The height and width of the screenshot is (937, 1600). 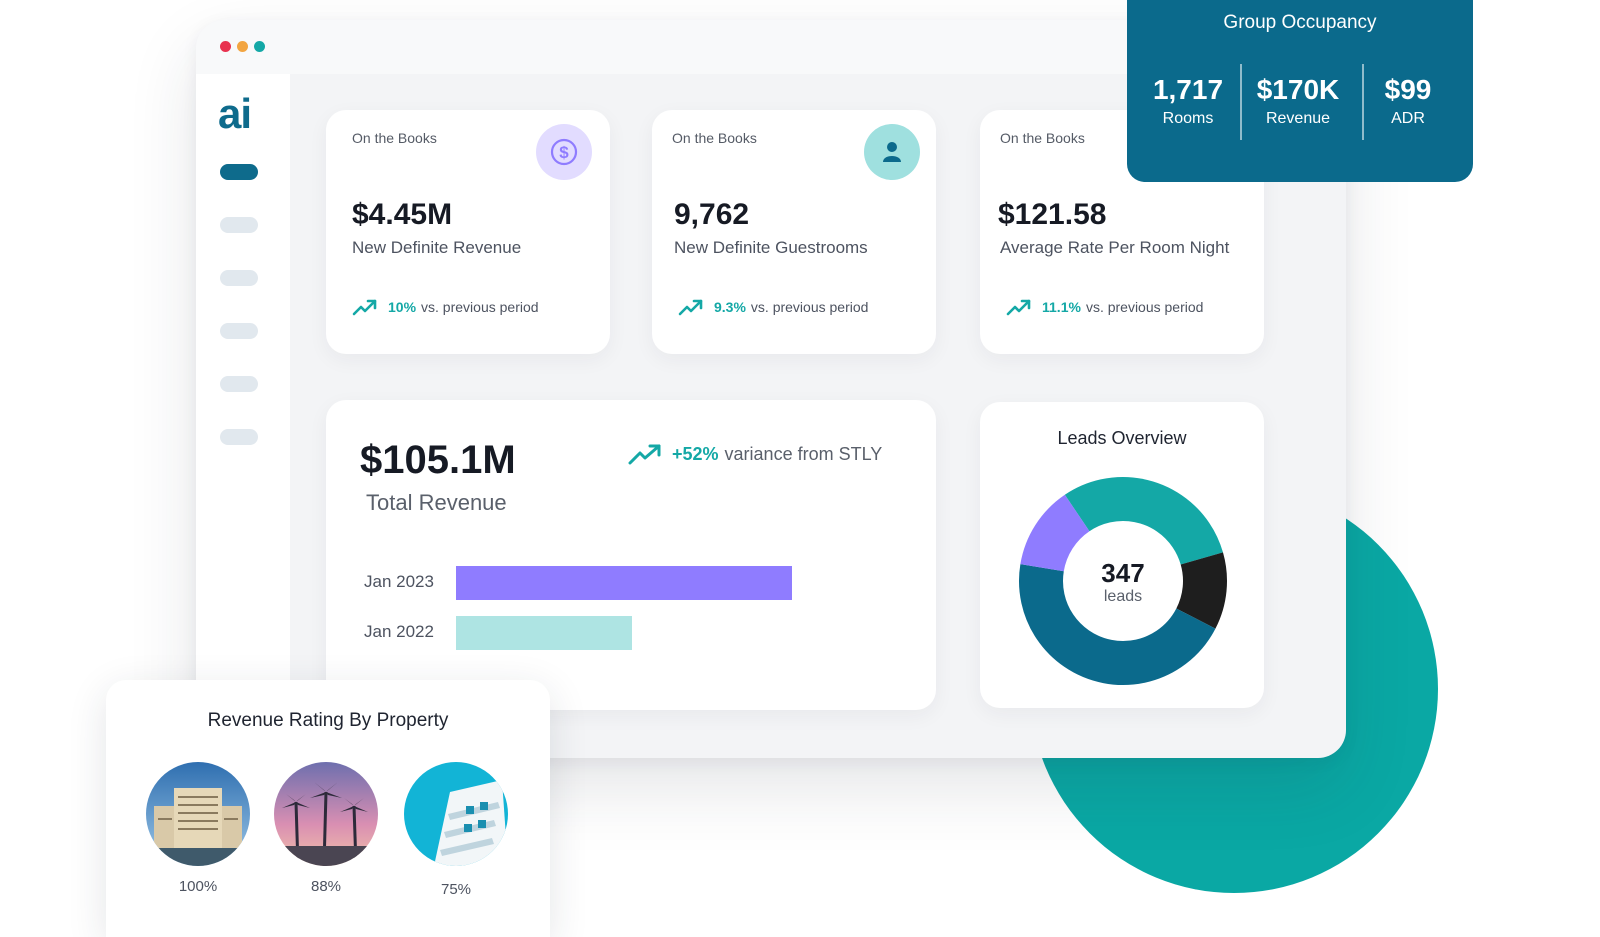 I want to click on property-rating: 75%, so click(x=456, y=889).